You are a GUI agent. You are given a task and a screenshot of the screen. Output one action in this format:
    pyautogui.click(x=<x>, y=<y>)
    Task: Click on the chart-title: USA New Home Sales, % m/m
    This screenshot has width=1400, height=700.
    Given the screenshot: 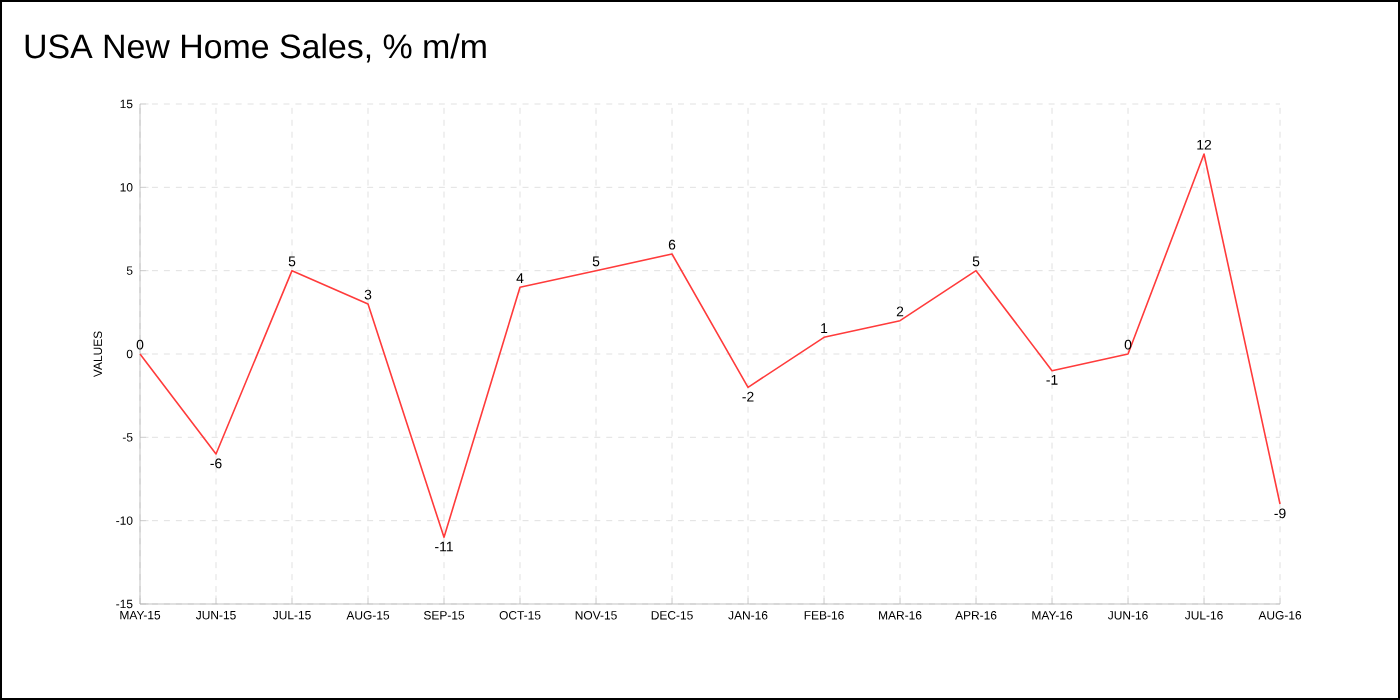 What is the action you would take?
    pyautogui.click(x=255, y=48)
    